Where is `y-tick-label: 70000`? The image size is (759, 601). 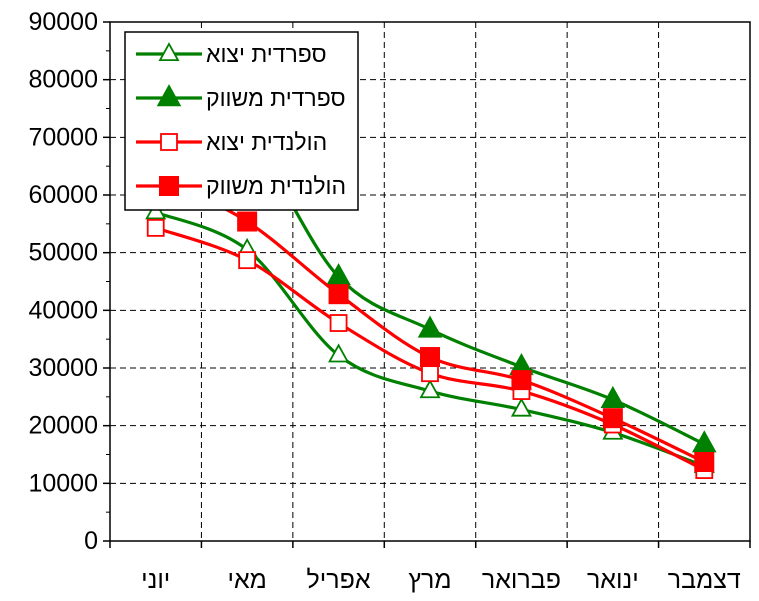
y-tick-label: 70000 is located at coordinates (63, 137).